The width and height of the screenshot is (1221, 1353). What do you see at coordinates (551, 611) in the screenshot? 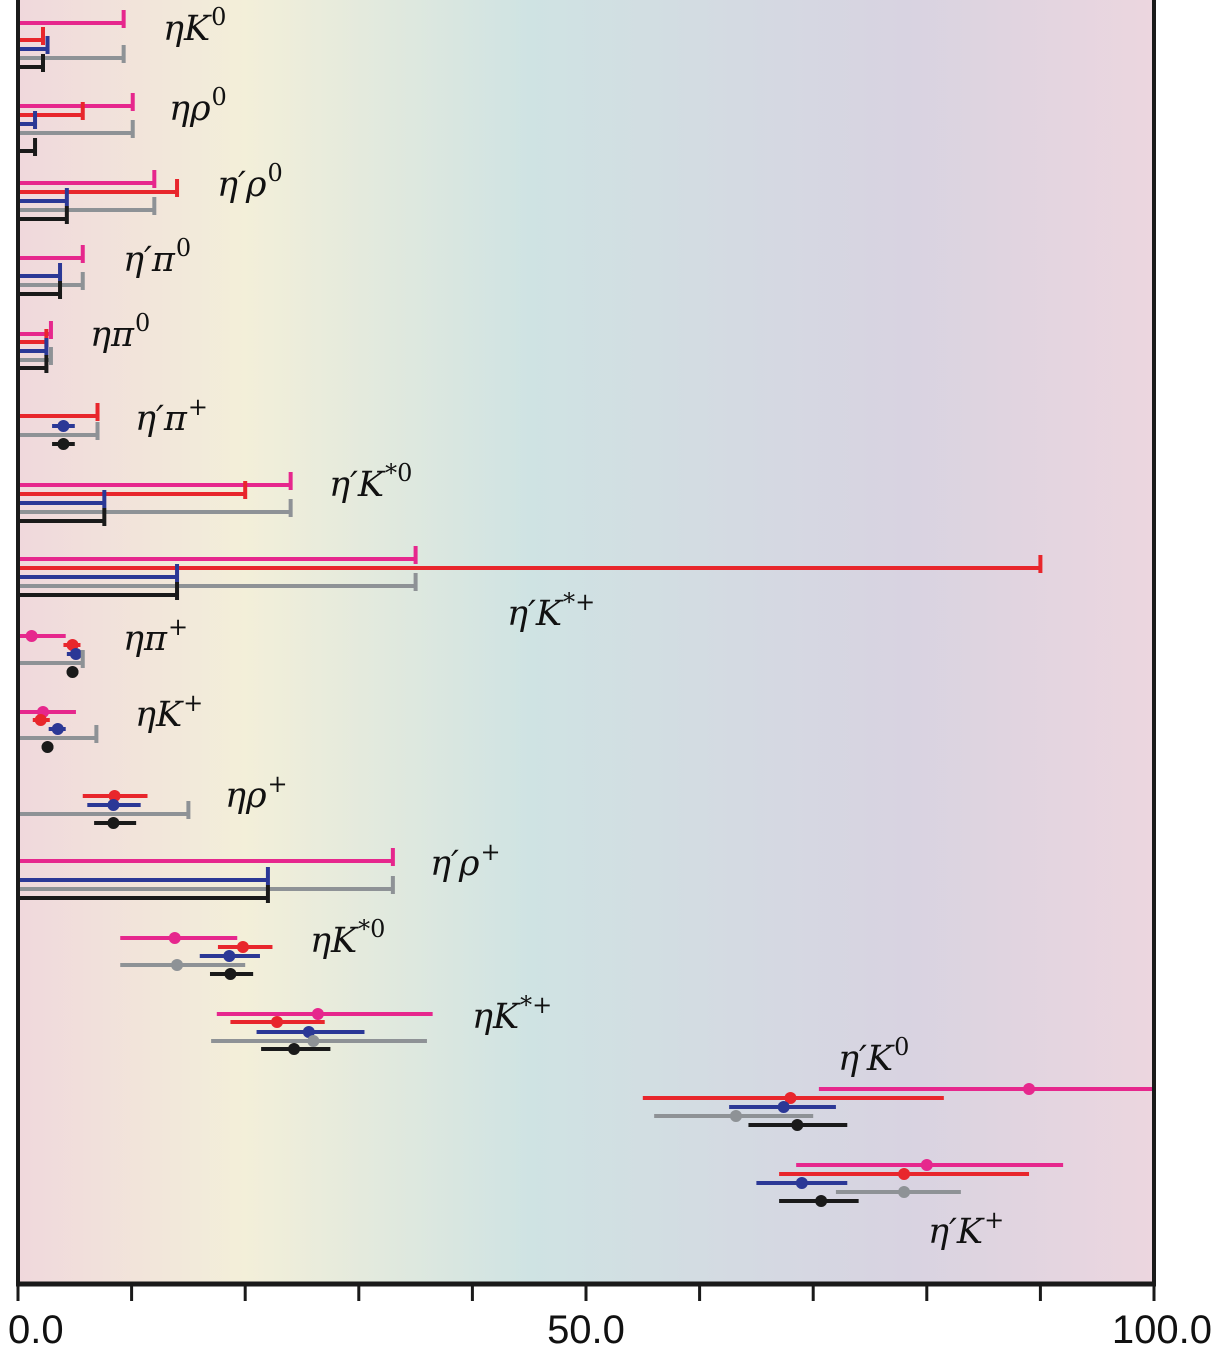
I see `decay-label: η′K*+` at bounding box center [551, 611].